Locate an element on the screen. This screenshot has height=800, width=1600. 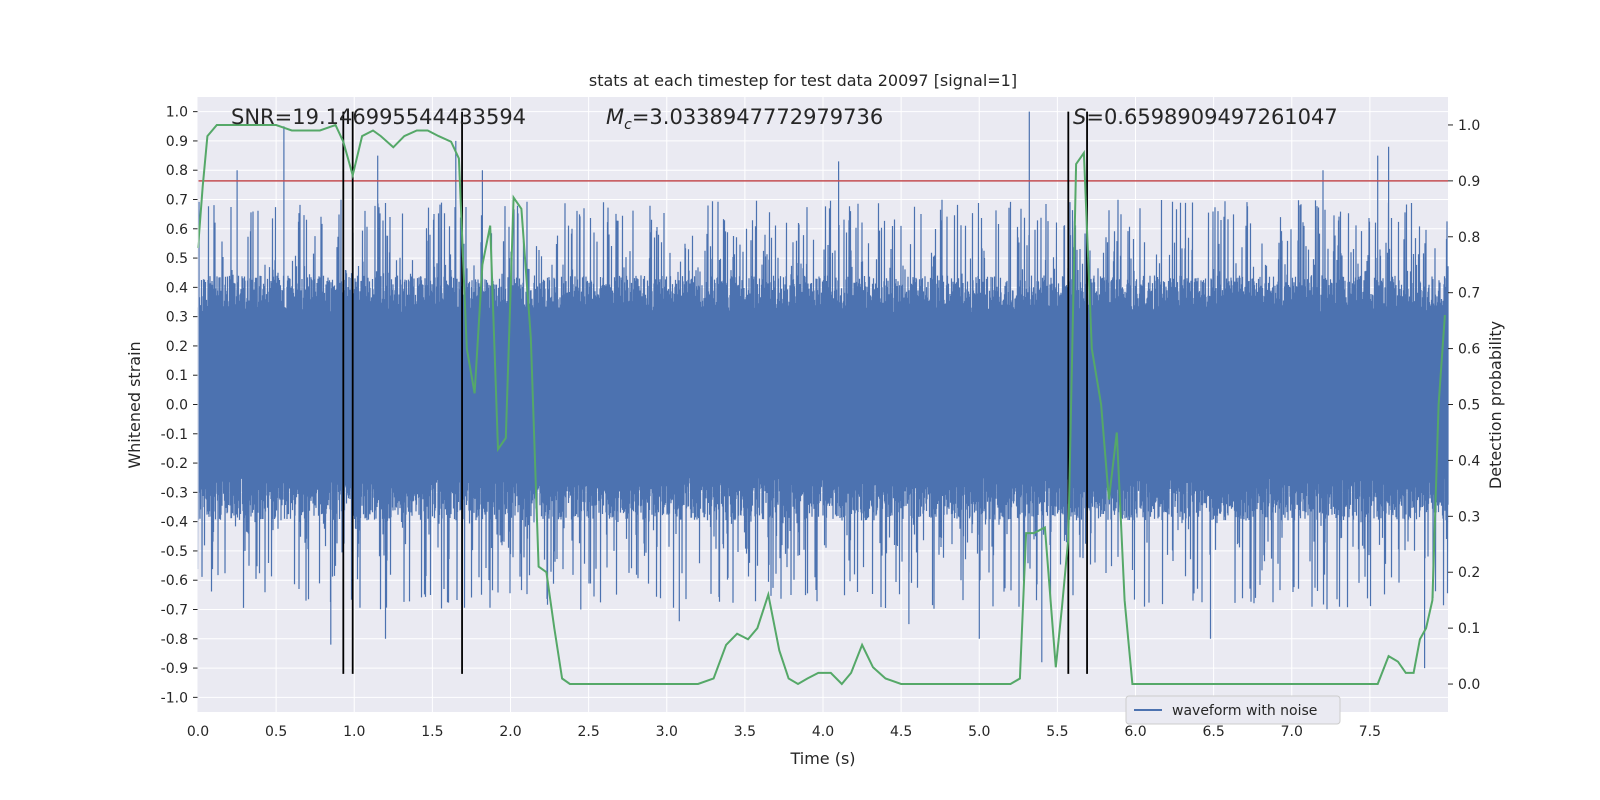
y-tick-label: 0.6 is located at coordinates (177, 230).